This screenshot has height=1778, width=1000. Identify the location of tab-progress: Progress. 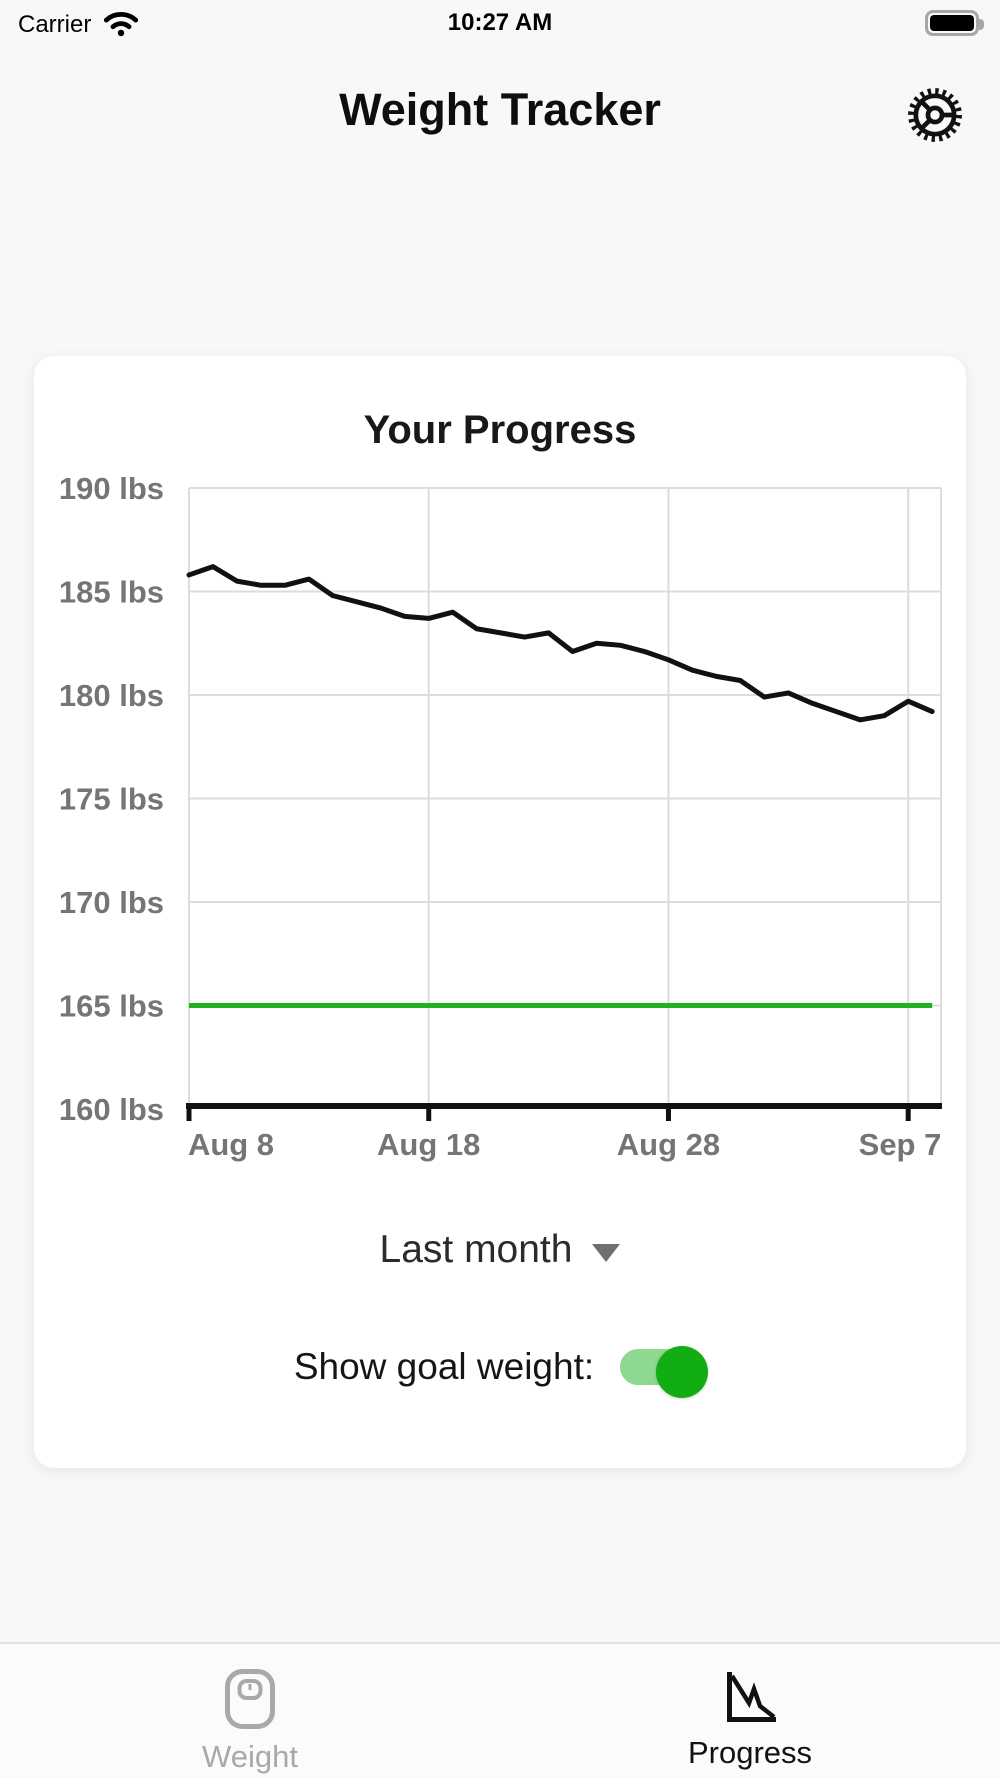
(750, 1711).